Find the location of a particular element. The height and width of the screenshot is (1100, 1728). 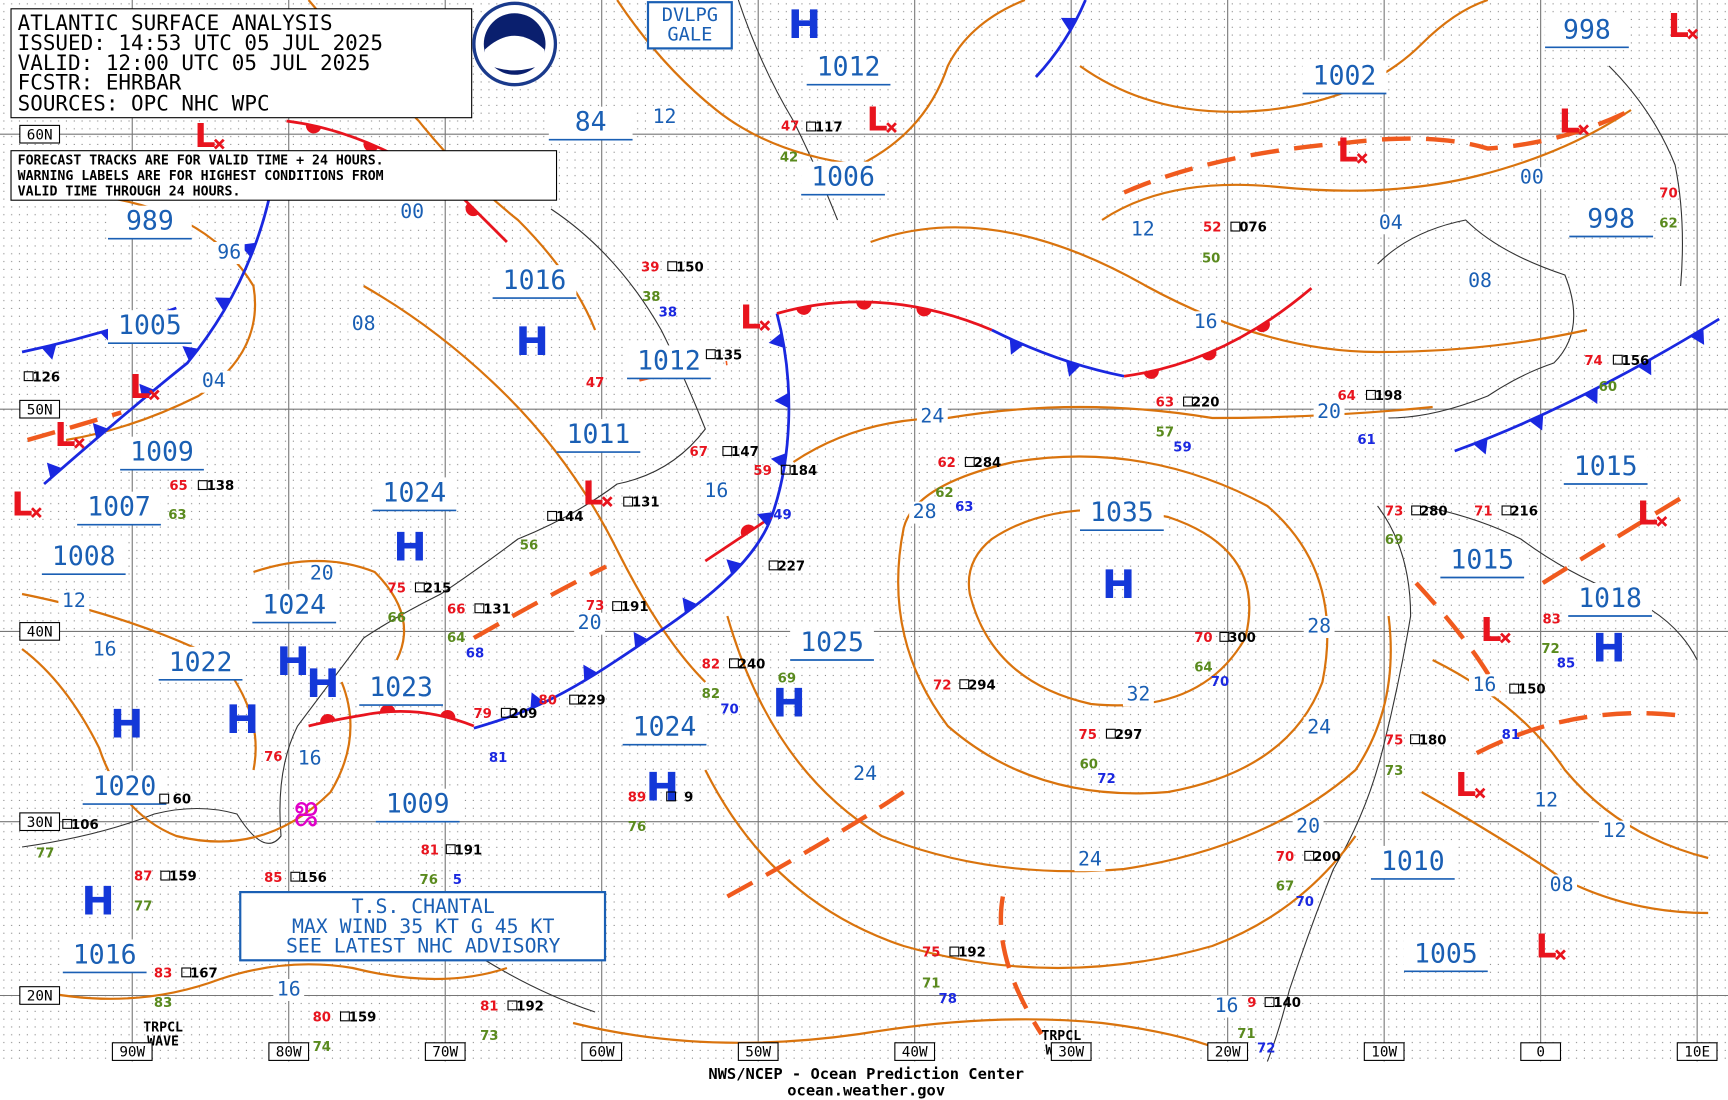

station-value: 71 is located at coordinates (931, 983).